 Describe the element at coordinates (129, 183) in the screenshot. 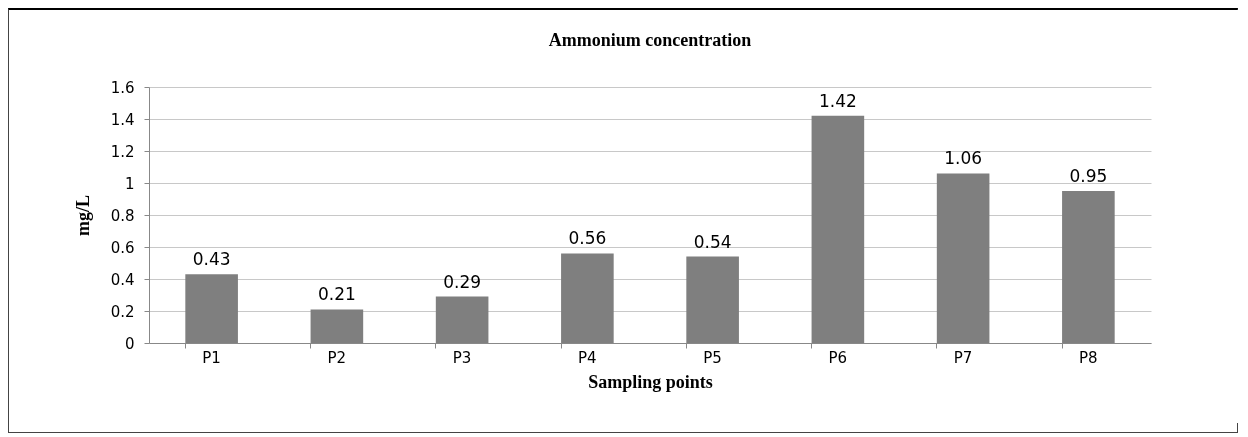

I see `y-tick-label: 1` at that location.